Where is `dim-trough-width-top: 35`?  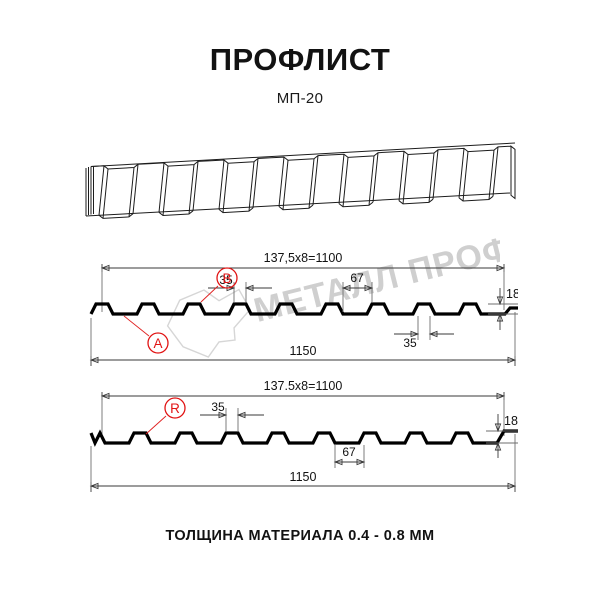
dim-trough-width-top: 35 is located at coordinates (424, 333).